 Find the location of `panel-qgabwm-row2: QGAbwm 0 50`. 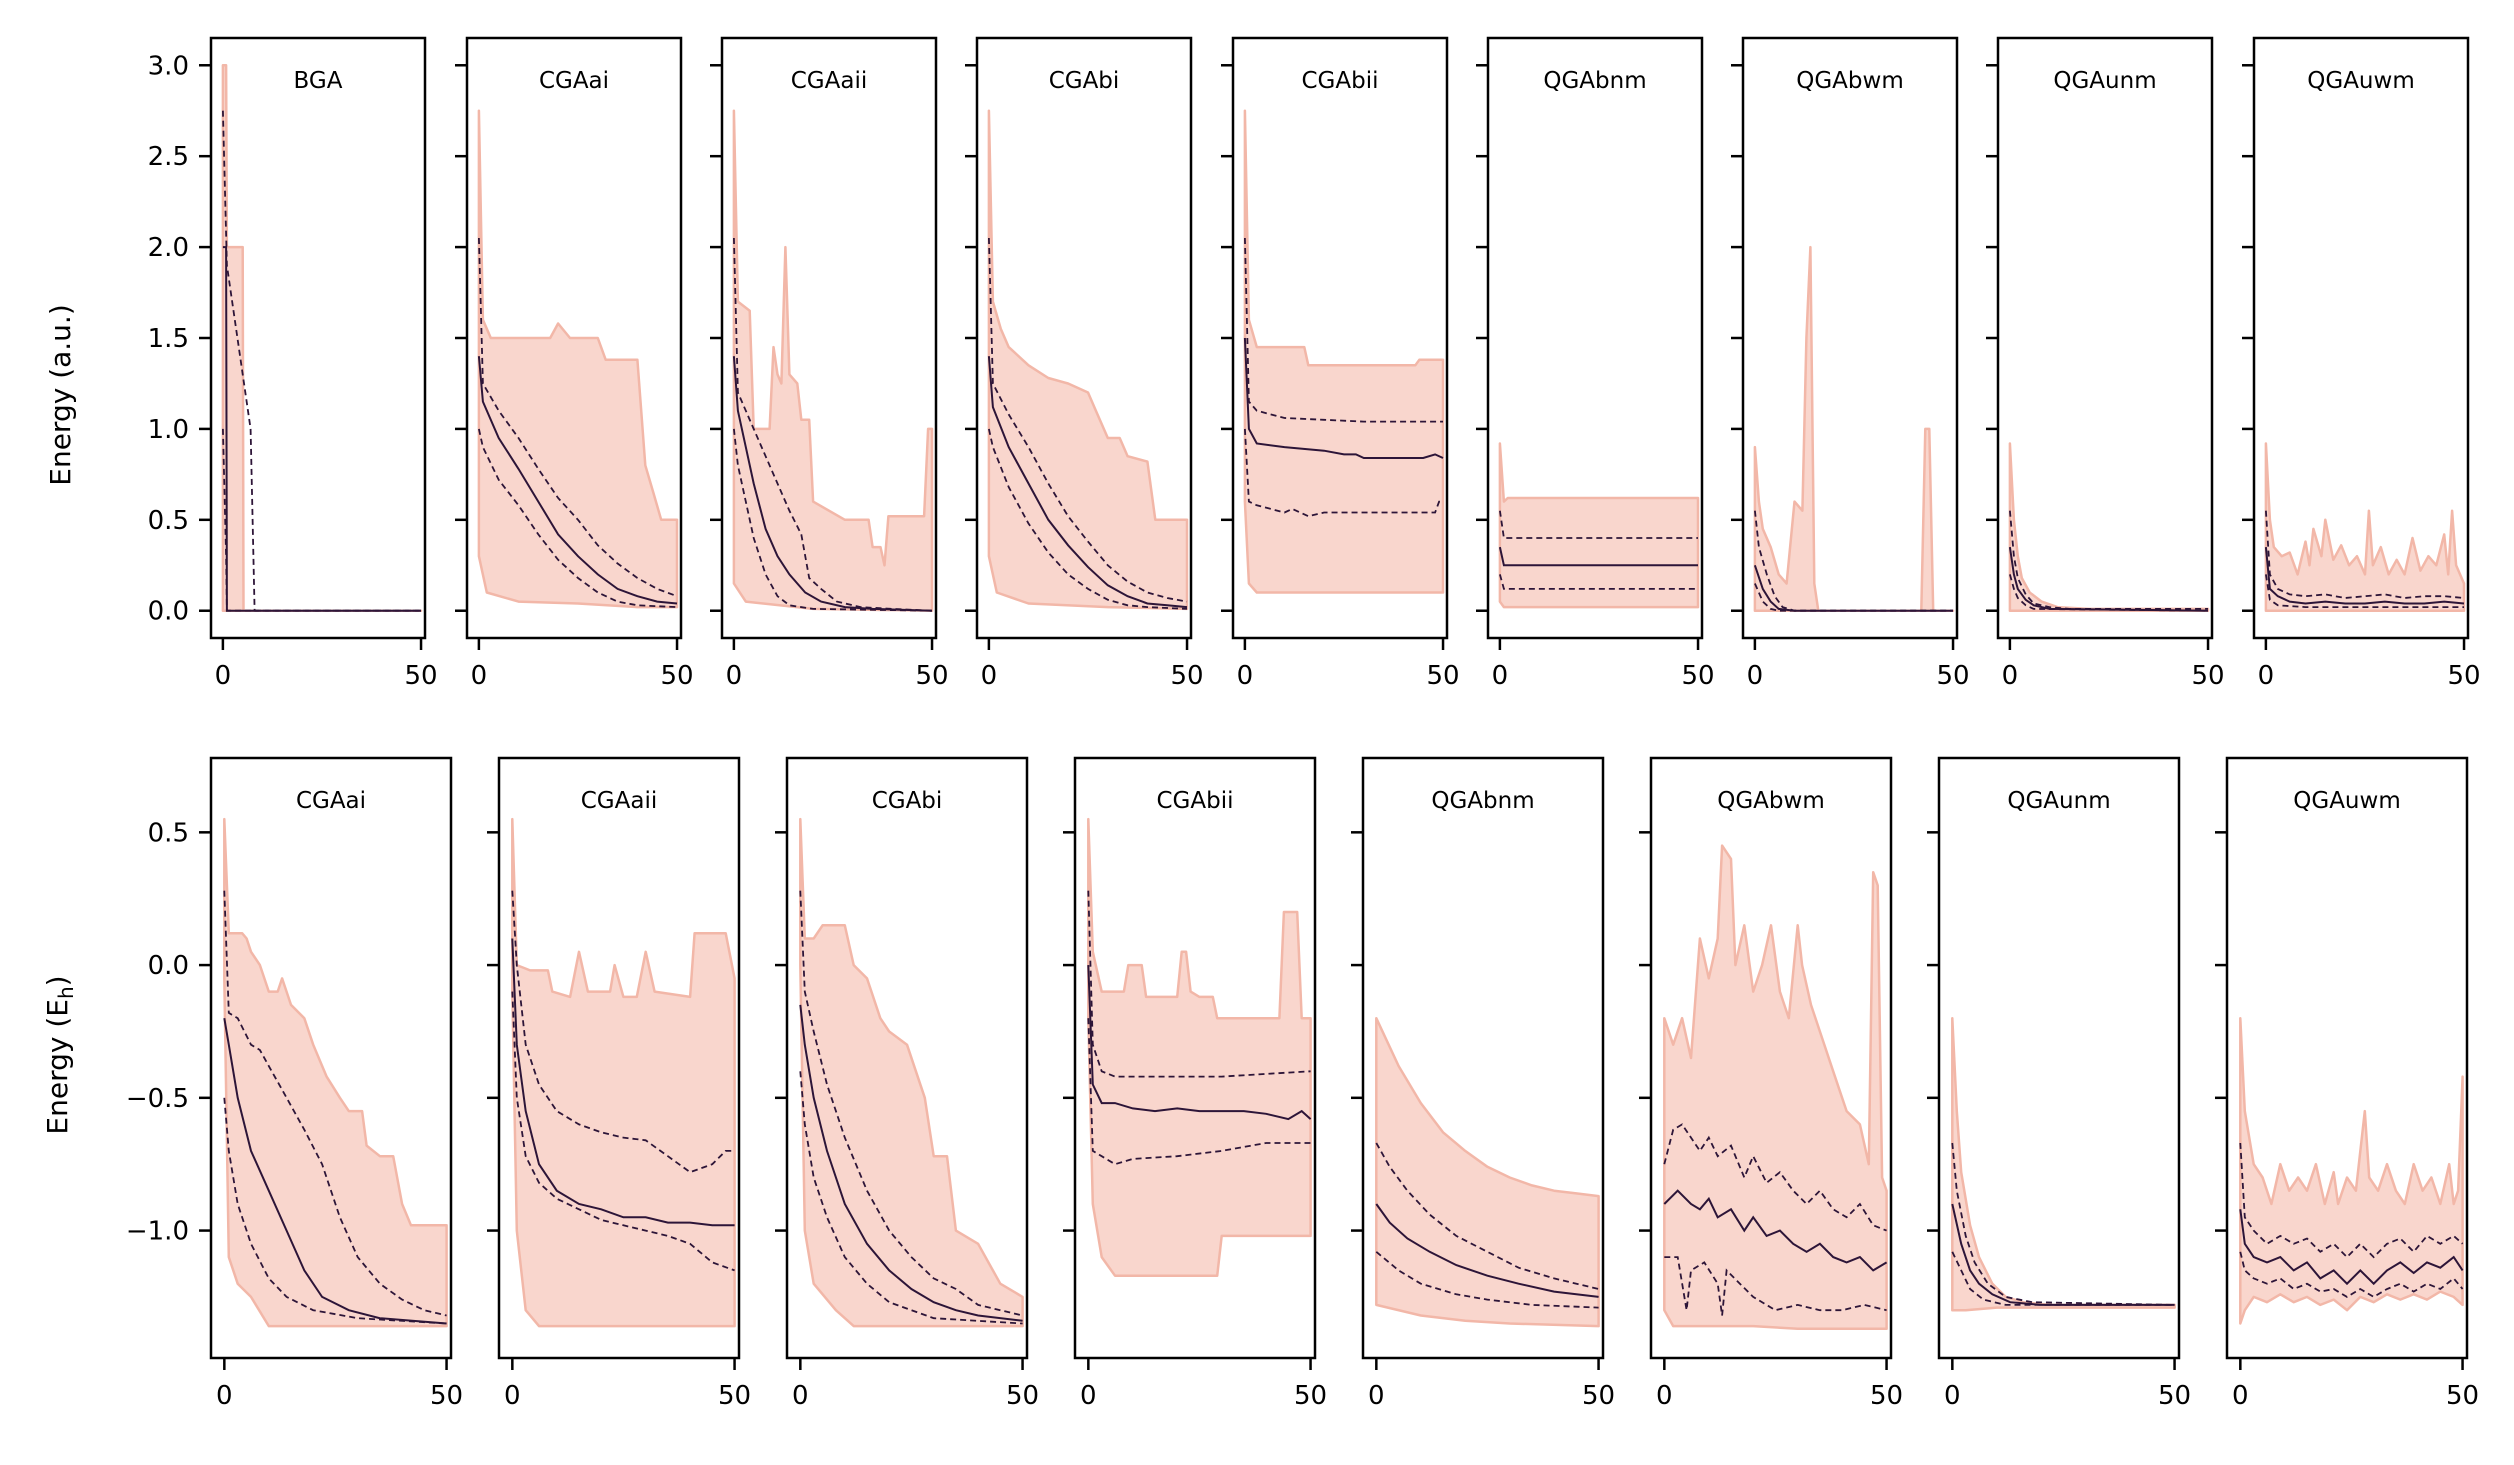

panel-qgabwm-row2: QGAbwm 0 50 is located at coordinates (1771, 1083).